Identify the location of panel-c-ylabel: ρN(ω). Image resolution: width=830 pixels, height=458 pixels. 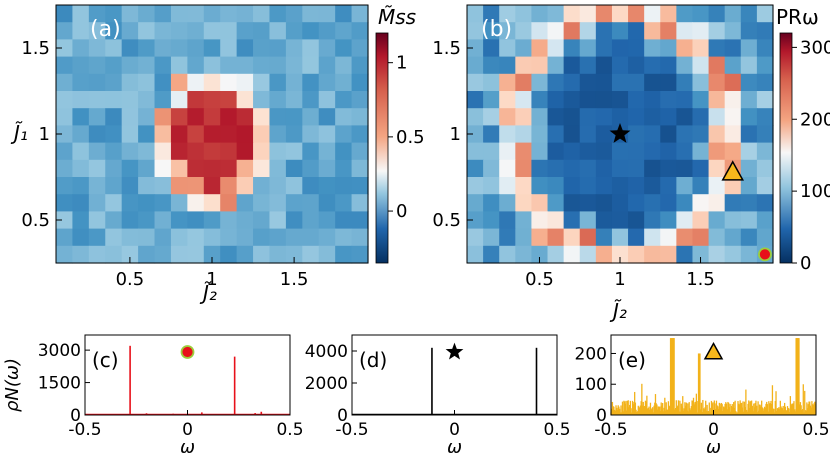
(12, 385).